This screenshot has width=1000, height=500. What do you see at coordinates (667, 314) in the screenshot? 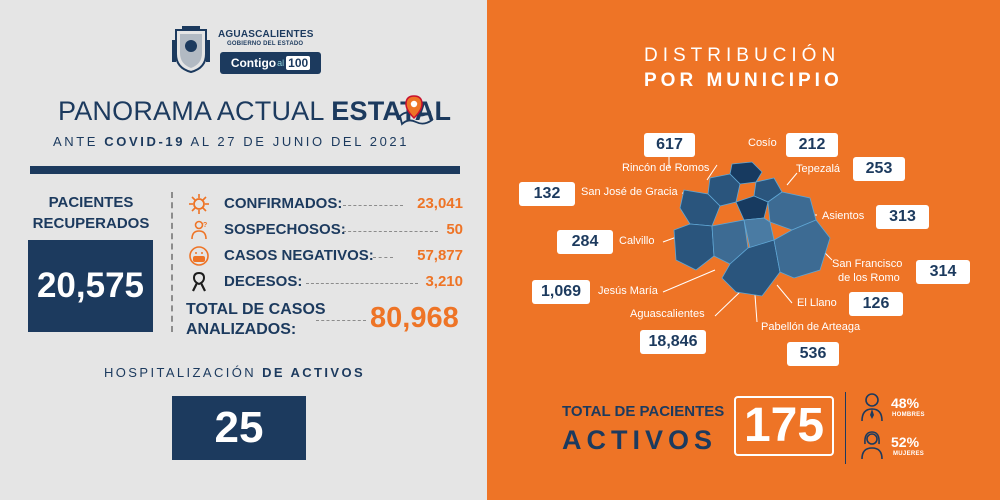
I see `municipality-name-aguascalientes: Aguascalientes` at bounding box center [667, 314].